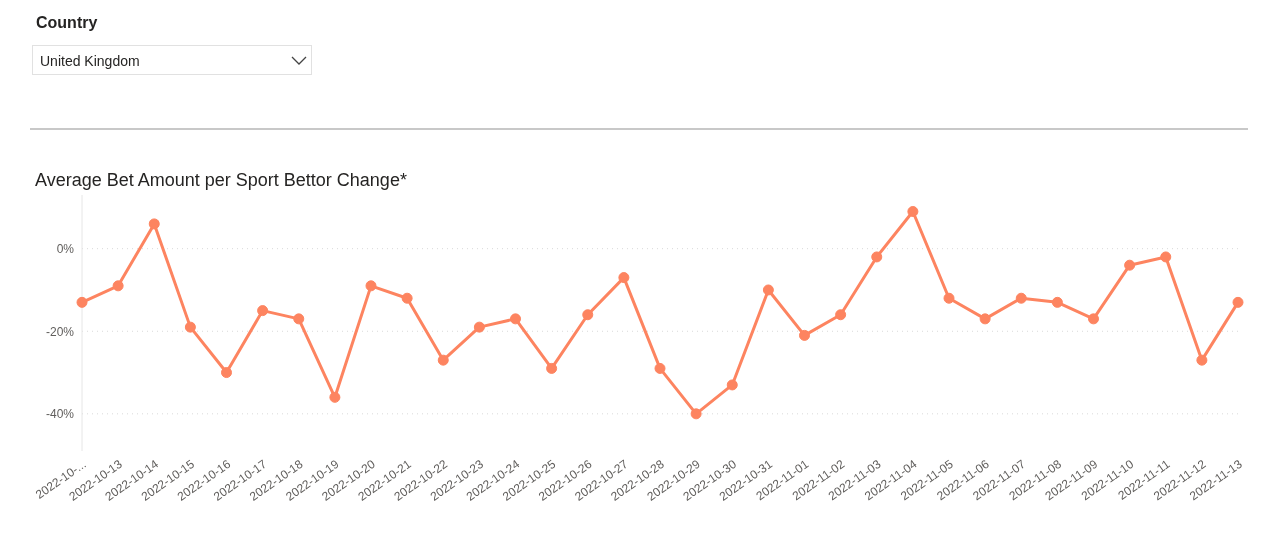 This screenshot has height=546, width=1275. I want to click on chart-title: Average Bet Amount per Sport Bettor Change*, so click(221, 180).